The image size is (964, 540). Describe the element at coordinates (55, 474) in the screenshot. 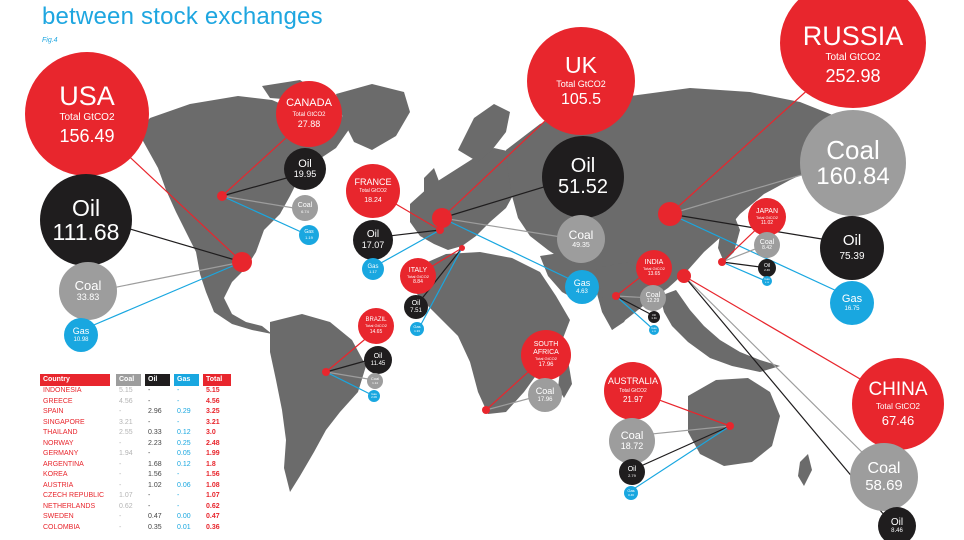

I see `cell-country: Korea` at that location.